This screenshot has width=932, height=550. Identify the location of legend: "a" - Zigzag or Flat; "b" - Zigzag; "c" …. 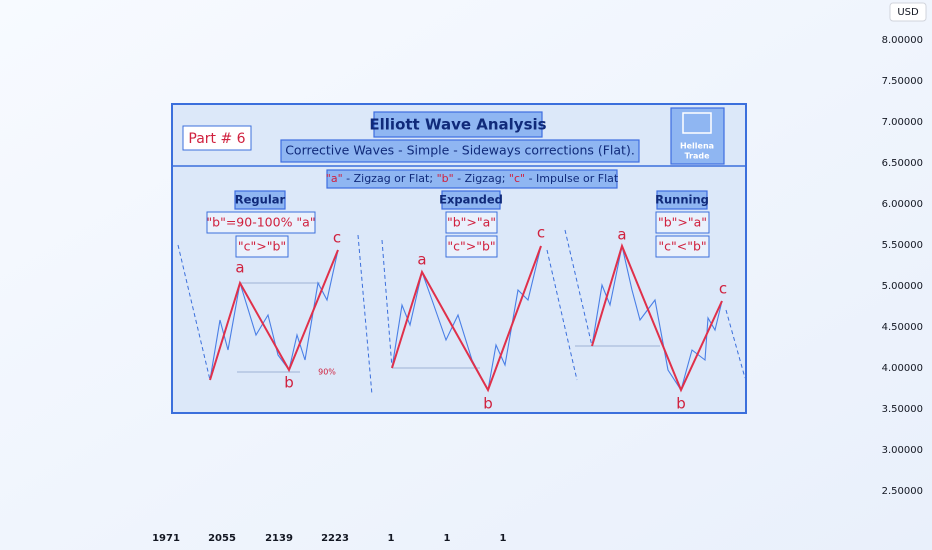
(472, 178).